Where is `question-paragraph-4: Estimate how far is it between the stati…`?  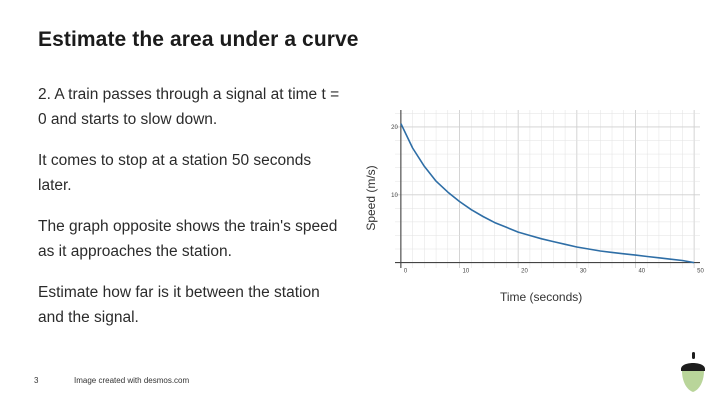
question-paragraph-4: Estimate how far is it between the stati… is located at coordinates (179, 305).